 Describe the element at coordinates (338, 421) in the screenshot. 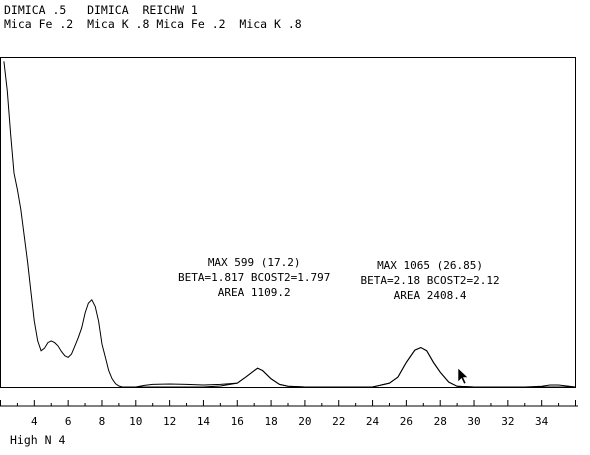

I see `x-tick-label: 22` at that location.